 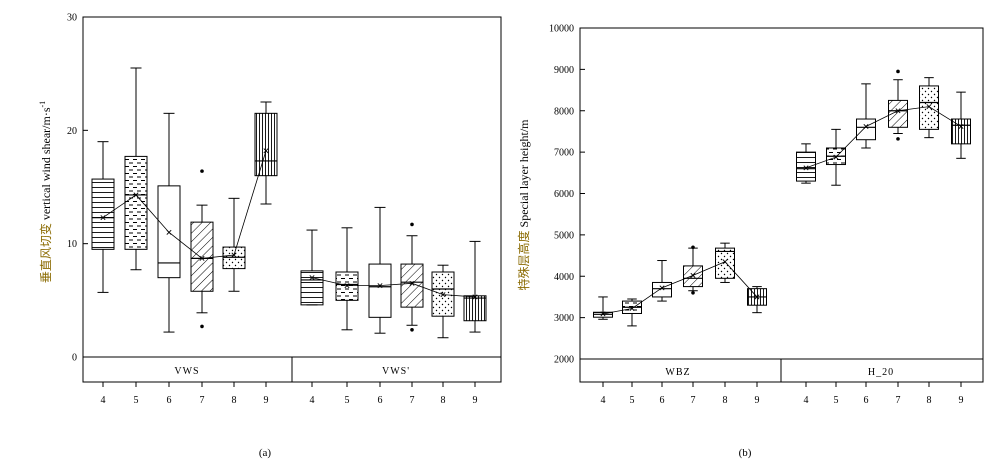 I want to click on box-WBZ-m8, so click(x=725, y=262).